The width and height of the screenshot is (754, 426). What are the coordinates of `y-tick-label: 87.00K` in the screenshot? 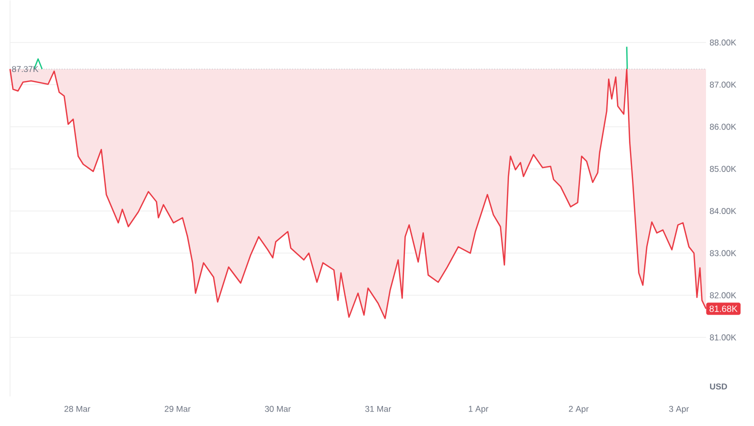 It's located at (723, 84).